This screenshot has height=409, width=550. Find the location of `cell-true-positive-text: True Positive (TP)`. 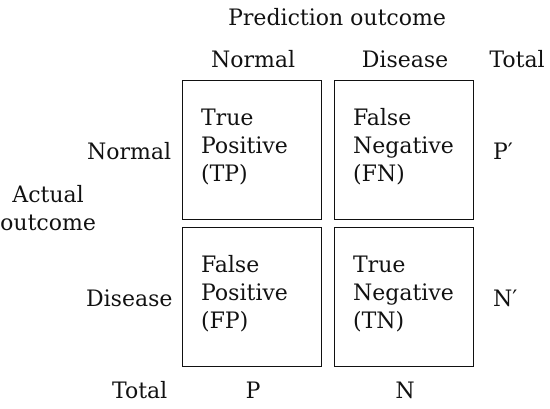

cell-true-positive-text: True Positive (TP) is located at coordinates (244, 147).